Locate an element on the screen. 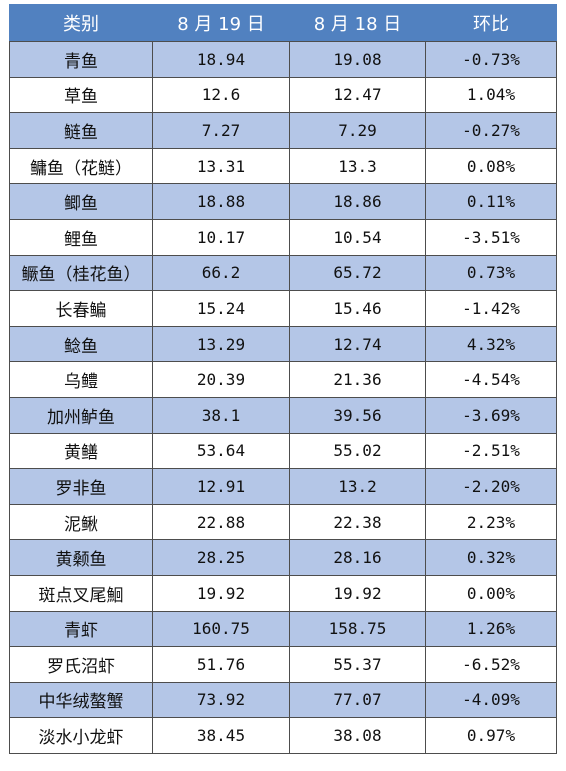  cell-change: 0.00% is located at coordinates (491, 593).